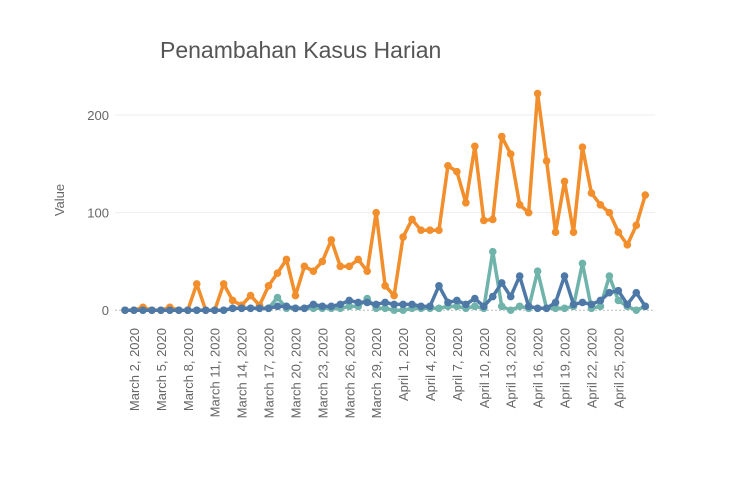 The image size is (750, 500). What do you see at coordinates (98, 115) in the screenshot?
I see `y-tick-label: 200` at bounding box center [98, 115].